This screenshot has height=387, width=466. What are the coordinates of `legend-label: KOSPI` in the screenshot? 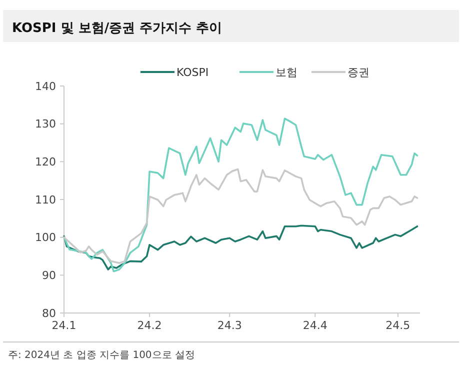 It's located at (192, 72).